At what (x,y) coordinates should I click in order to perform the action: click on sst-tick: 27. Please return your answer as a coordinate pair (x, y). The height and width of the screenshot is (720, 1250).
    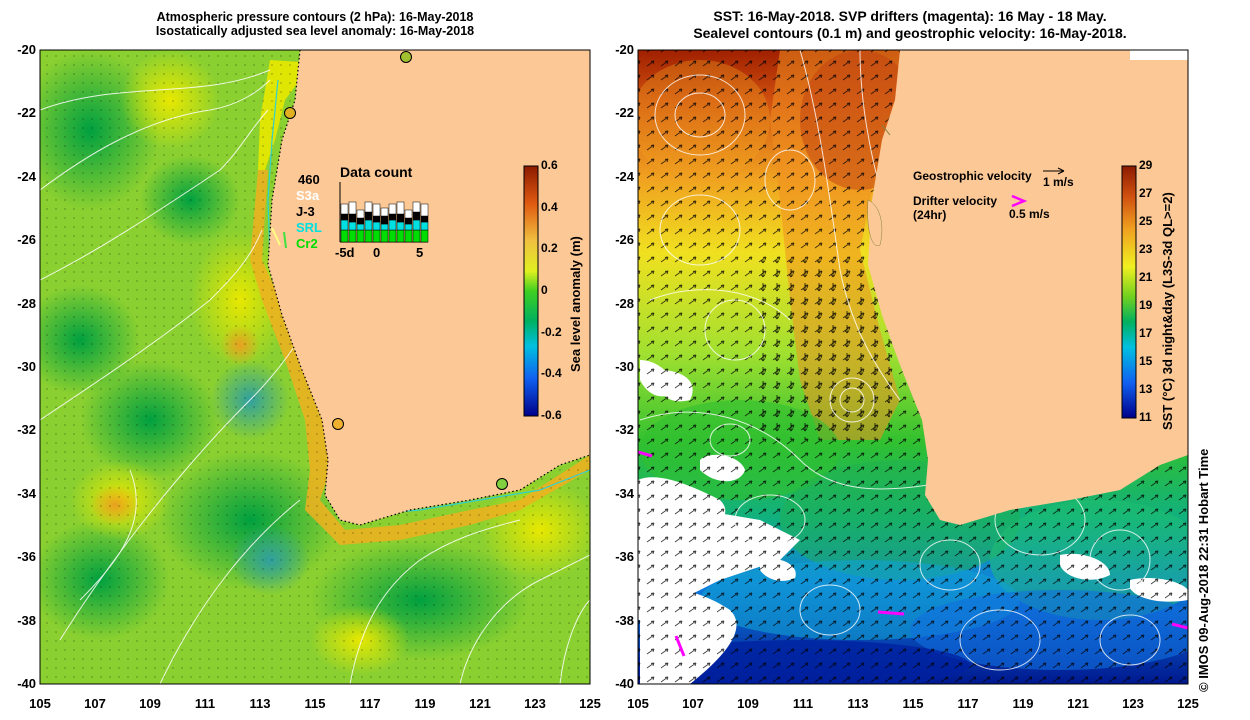
    Looking at the image, I should click on (1146, 193).